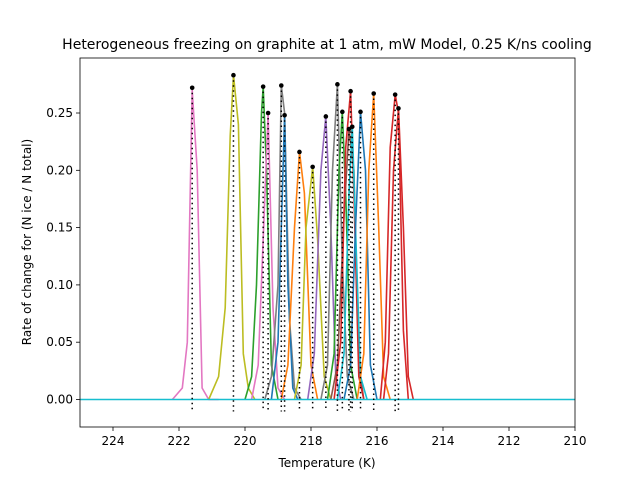 The image size is (640, 480). I want to click on y-axis-label: Rate of change for (N ice / N total), so click(27, 242).